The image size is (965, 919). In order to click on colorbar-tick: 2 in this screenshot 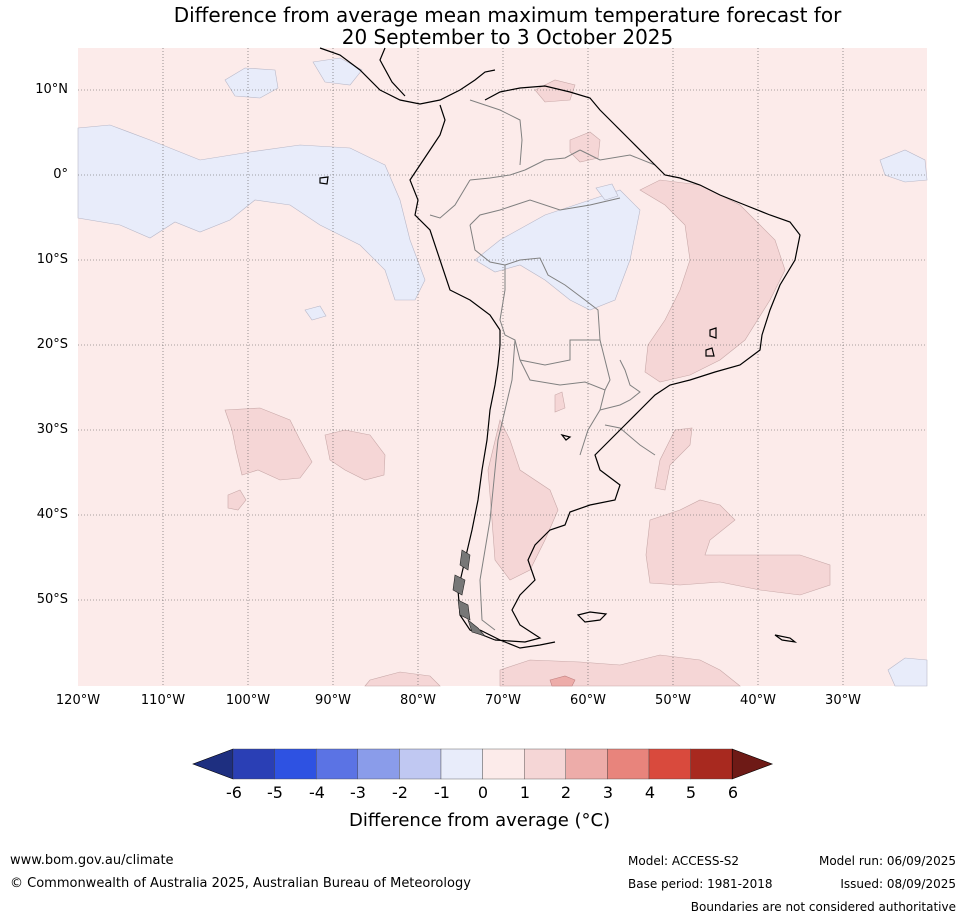, I will do `click(566, 792)`.